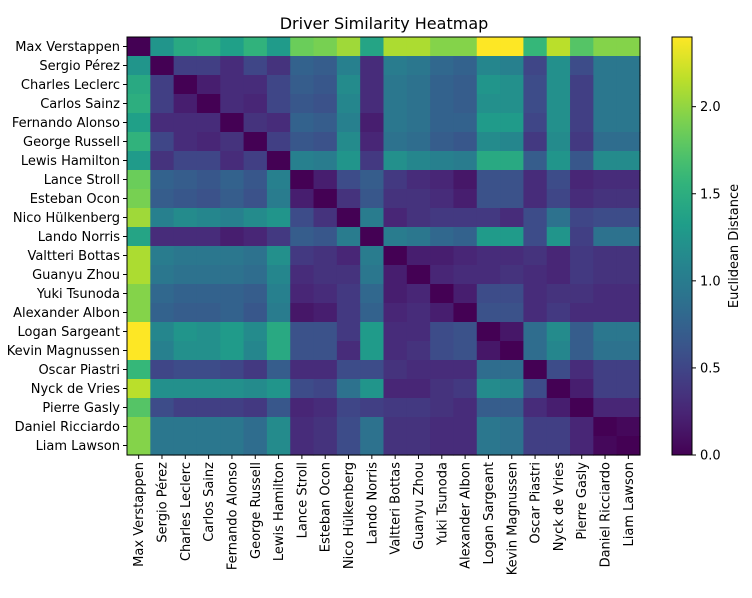 This screenshot has height=598, width=752. Describe the element at coordinates (76, 275) in the screenshot. I see `row-tick-label: Guanyu Zhou` at that location.